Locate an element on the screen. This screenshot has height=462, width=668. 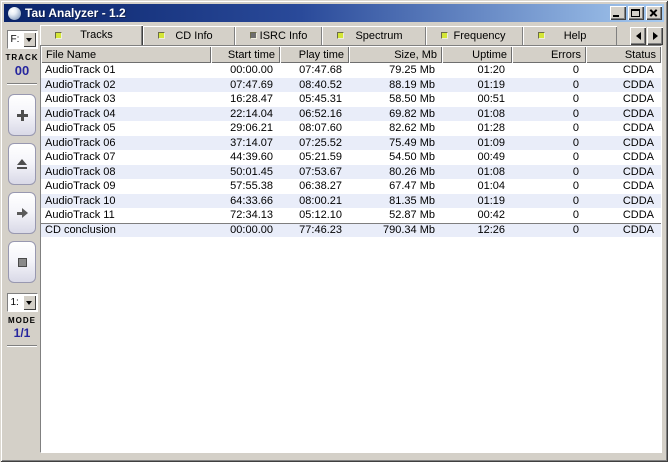
add-button is located at coordinates (22, 115).